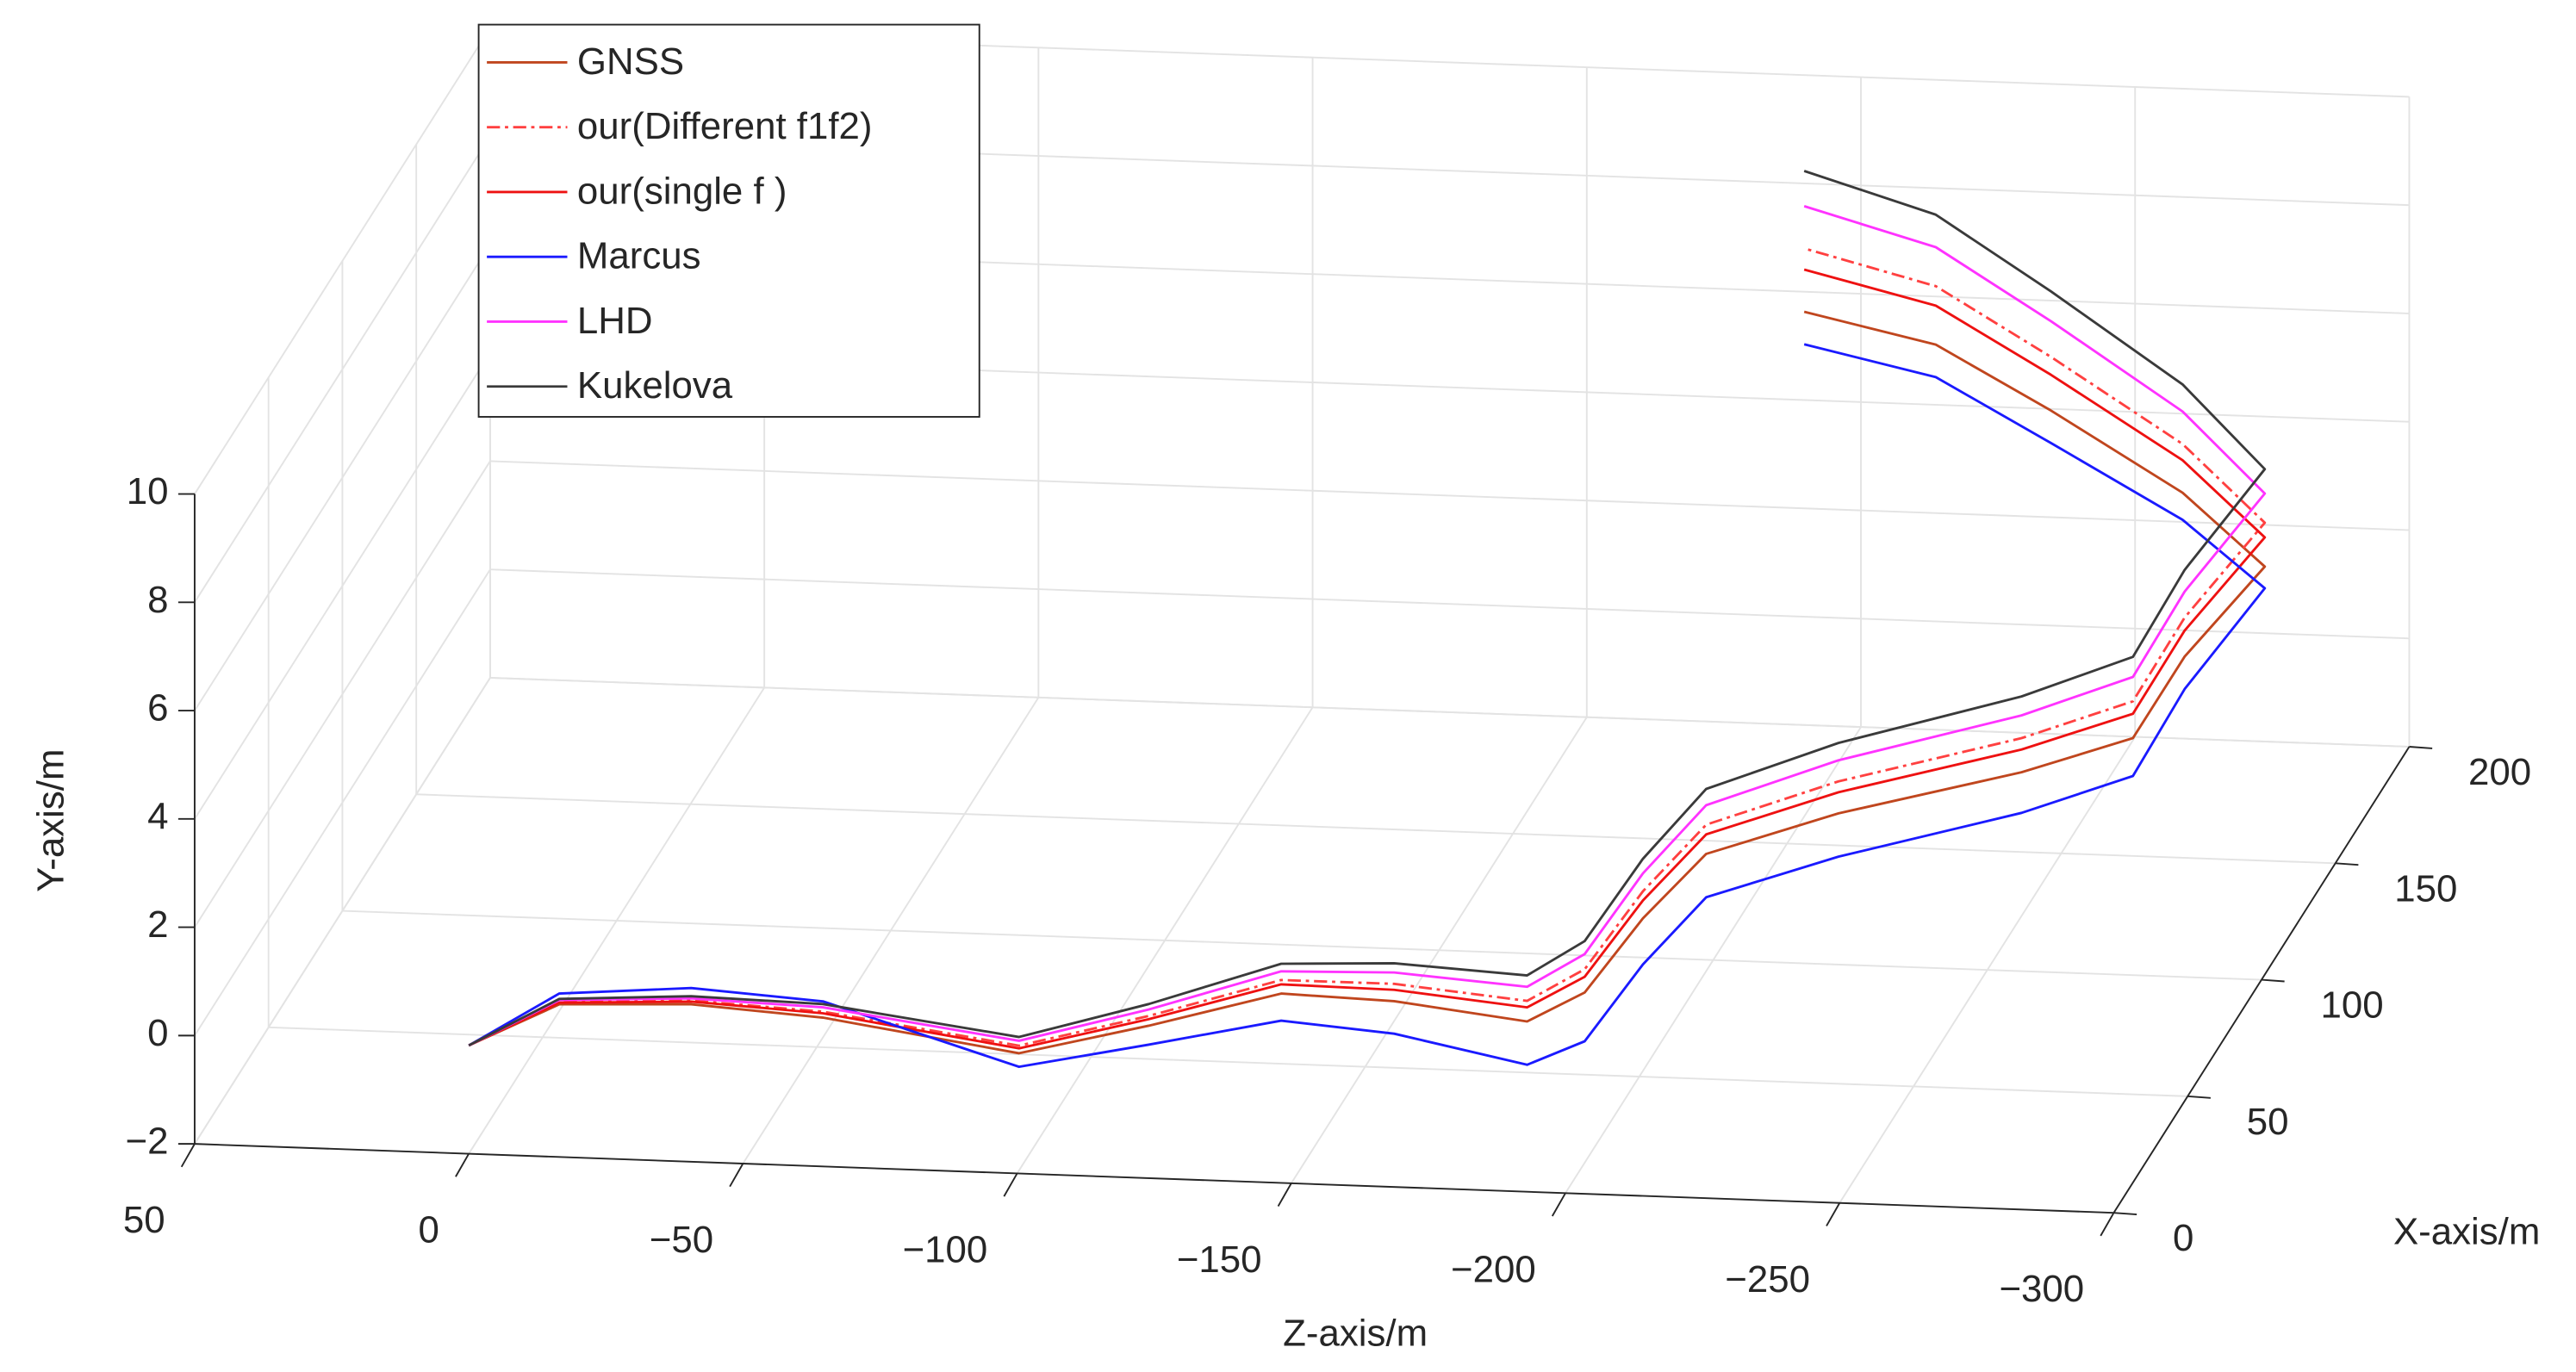 The image size is (2576, 1372). What do you see at coordinates (655, 385) in the screenshot?
I see `legend-label: Kukelova` at bounding box center [655, 385].